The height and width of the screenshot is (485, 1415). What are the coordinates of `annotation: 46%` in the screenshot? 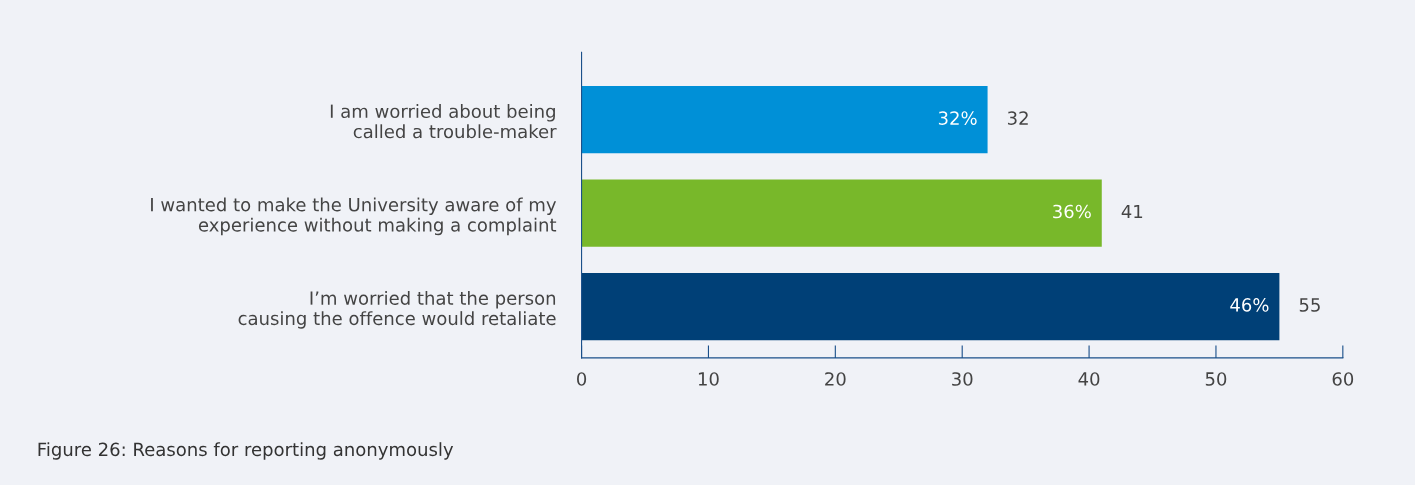 It's located at (1249, 305).